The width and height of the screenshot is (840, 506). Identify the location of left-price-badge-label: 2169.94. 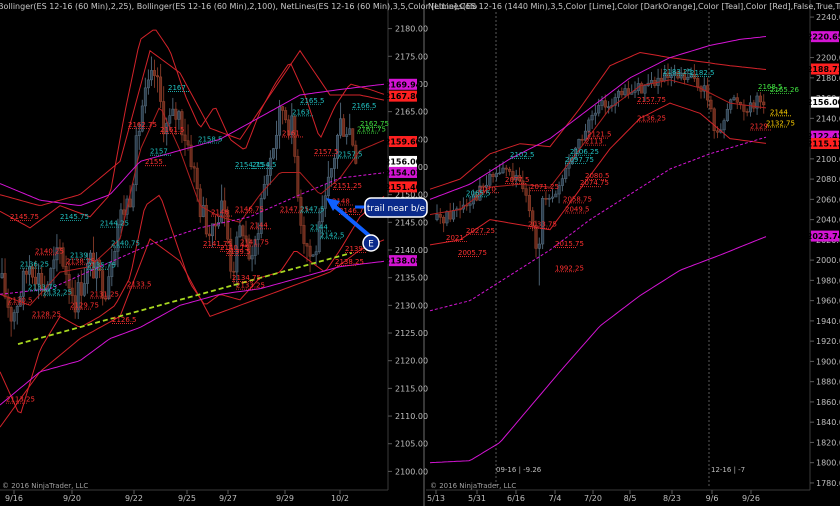
(403, 84).